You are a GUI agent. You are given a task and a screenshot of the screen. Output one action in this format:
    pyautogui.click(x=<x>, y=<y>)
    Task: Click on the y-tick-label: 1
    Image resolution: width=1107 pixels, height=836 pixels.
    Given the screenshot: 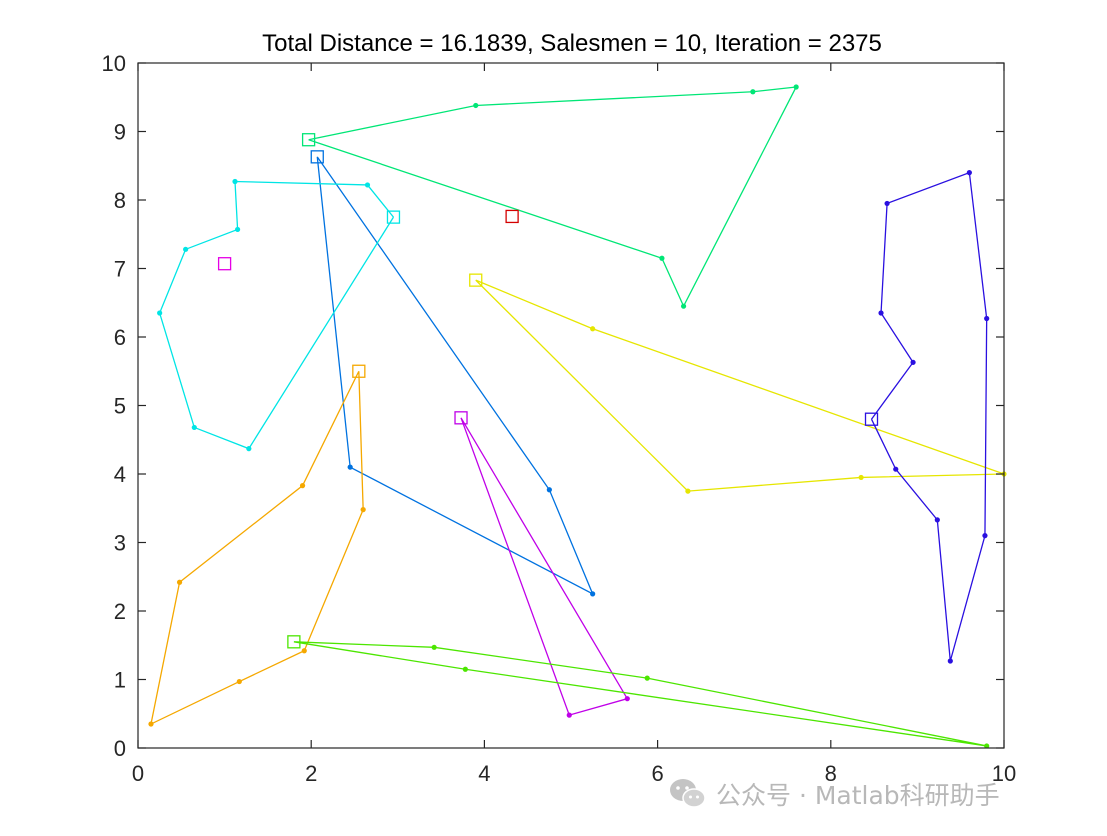 What is the action you would take?
    pyautogui.click(x=120, y=680)
    